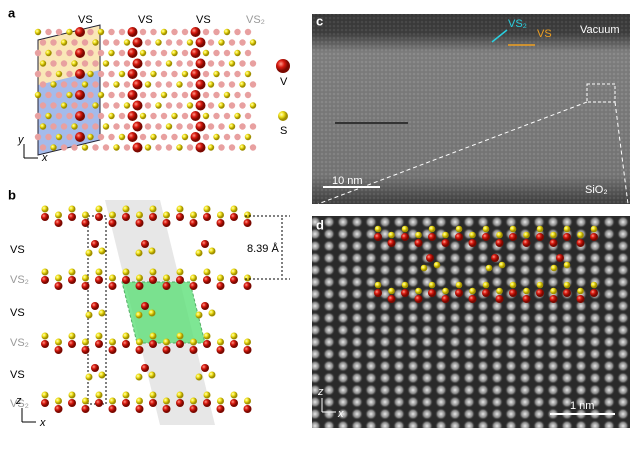 This screenshot has height=453, width=639. What do you see at coordinates (621, 153) in the screenshot?
I see `zoom-line` at bounding box center [621, 153].